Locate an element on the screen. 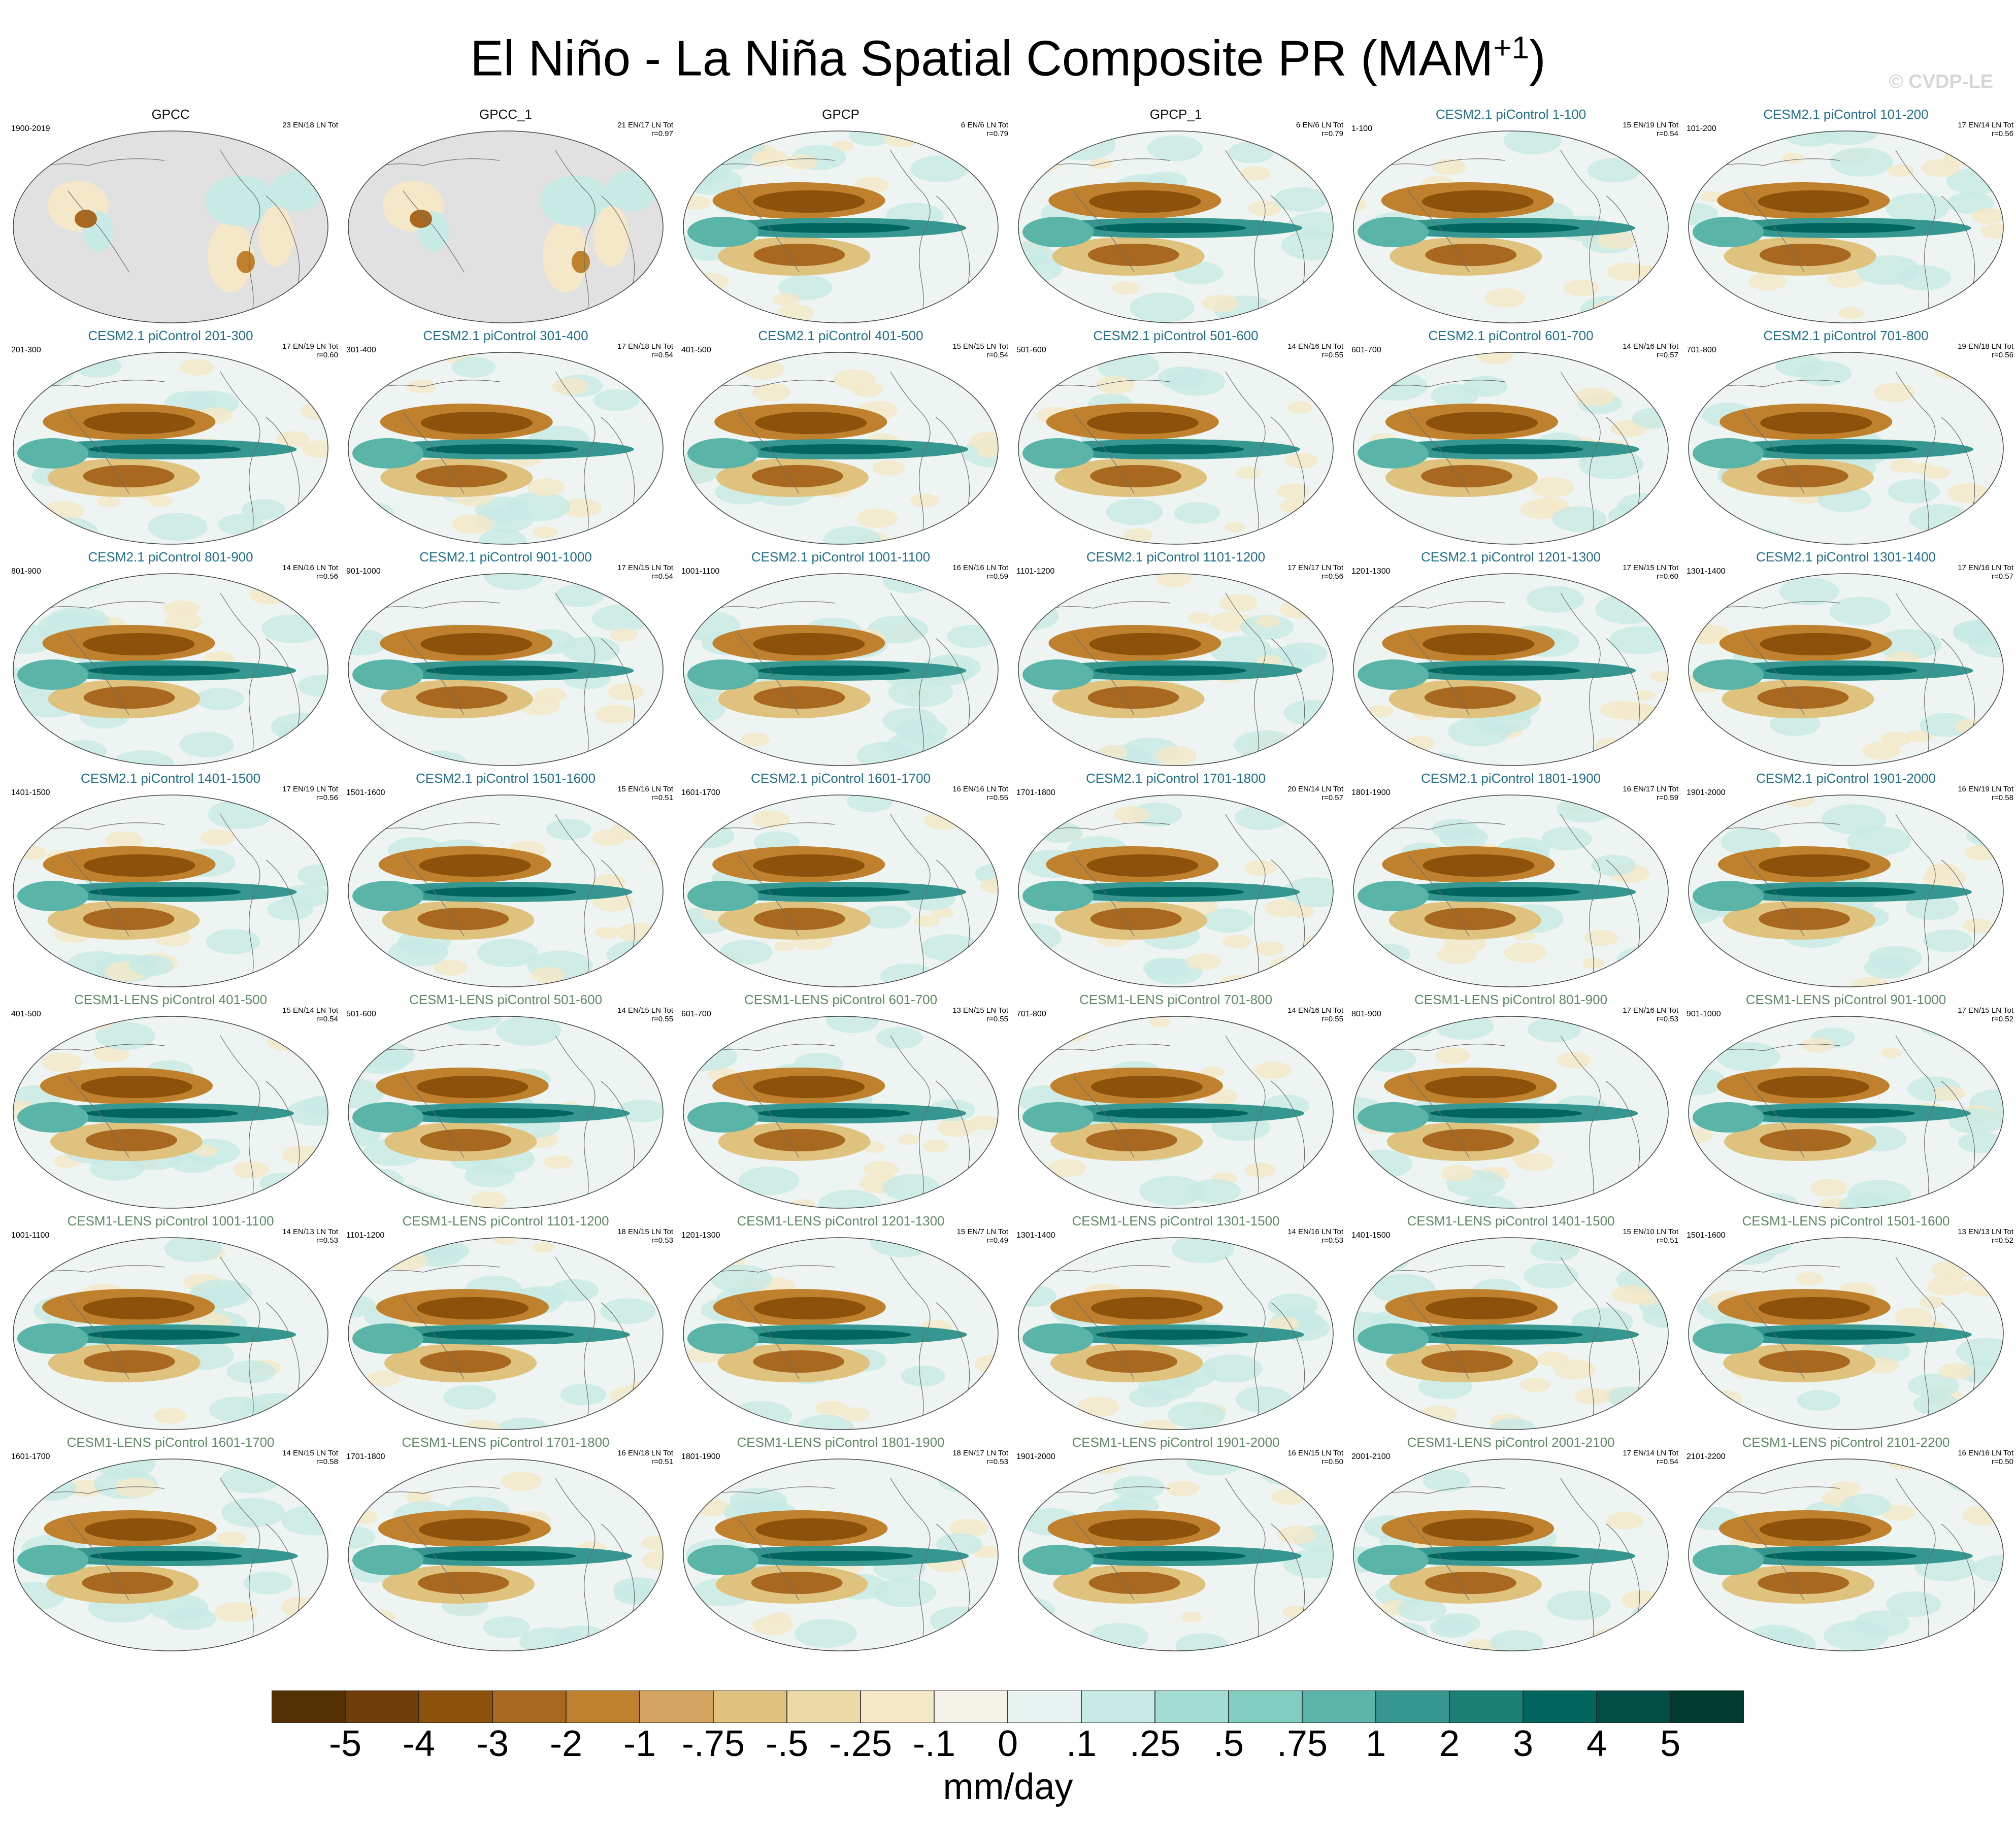 The width and height of the screenshot is (2016, 1825). panel-event-counts: 15 EN/15 LN Tot is located at coordinates (980, 346).